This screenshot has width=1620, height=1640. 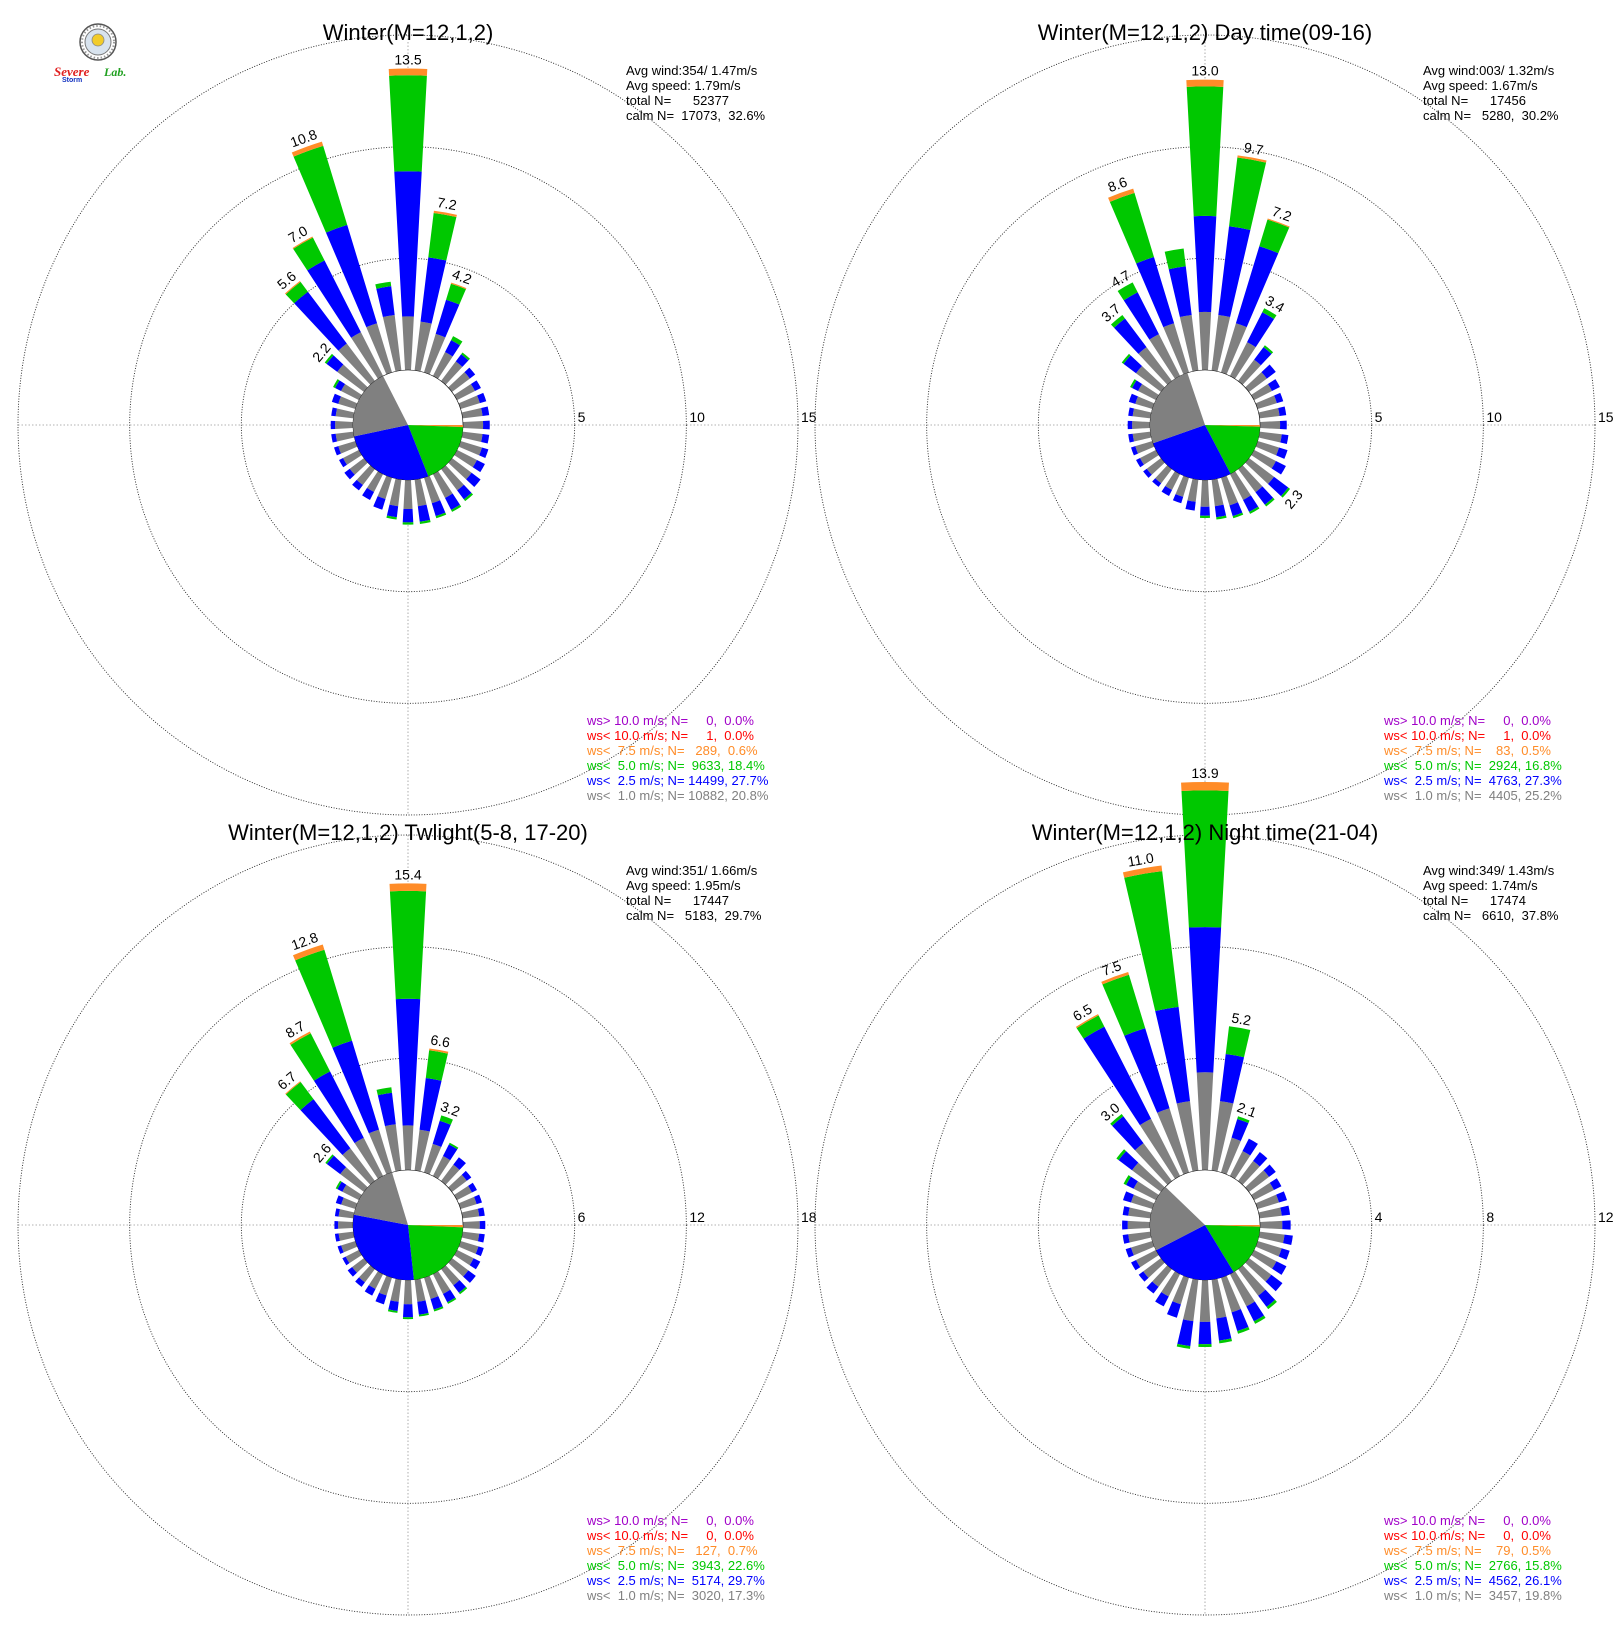 I want to click on legend-entry: ws> 10.0 m/s; N= 0, 0.0%, so click(x=670, y=1520).